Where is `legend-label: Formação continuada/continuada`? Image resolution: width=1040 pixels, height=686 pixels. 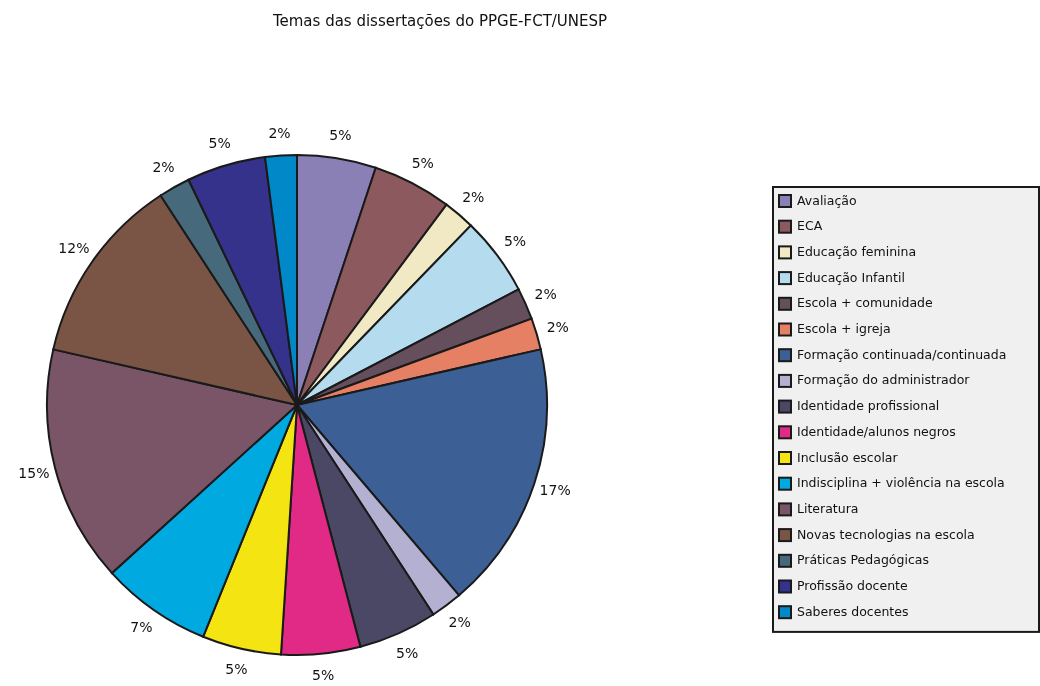
legend-label: Formação continuada/continuada is located at coordinates (902, 354).